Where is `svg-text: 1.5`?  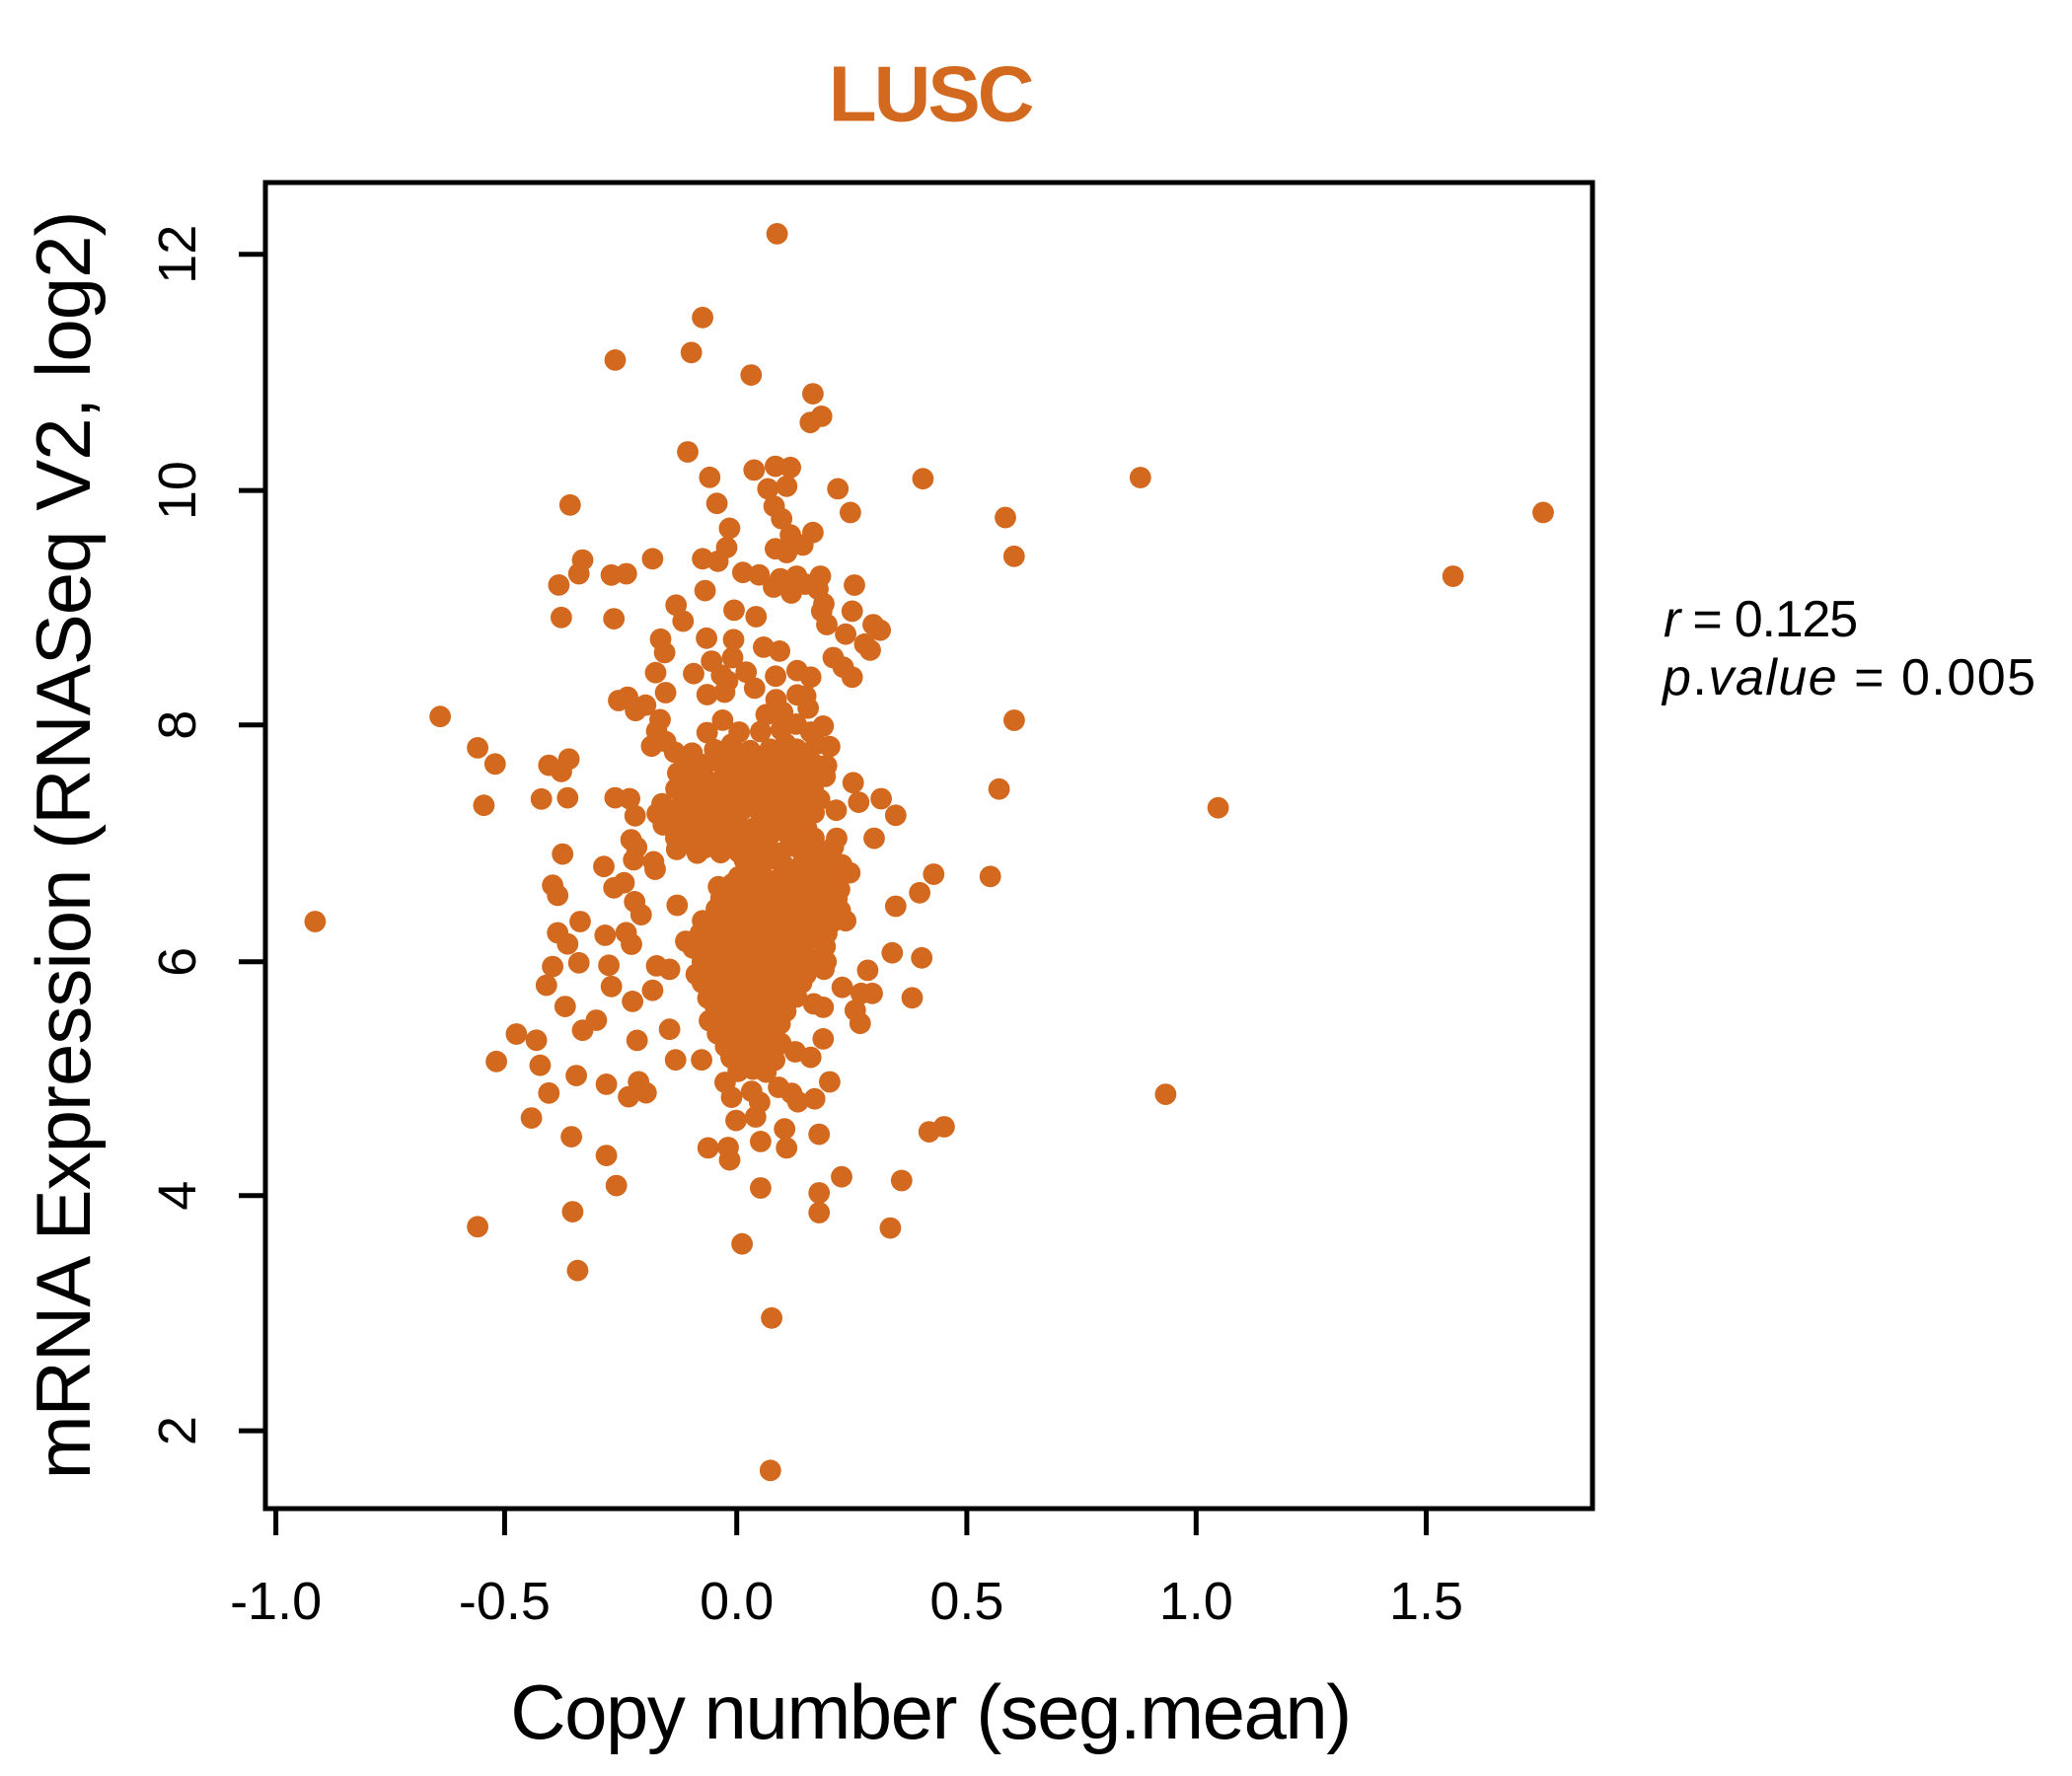 svg-text: 1.5 is located at coordinates (1426, 1602).